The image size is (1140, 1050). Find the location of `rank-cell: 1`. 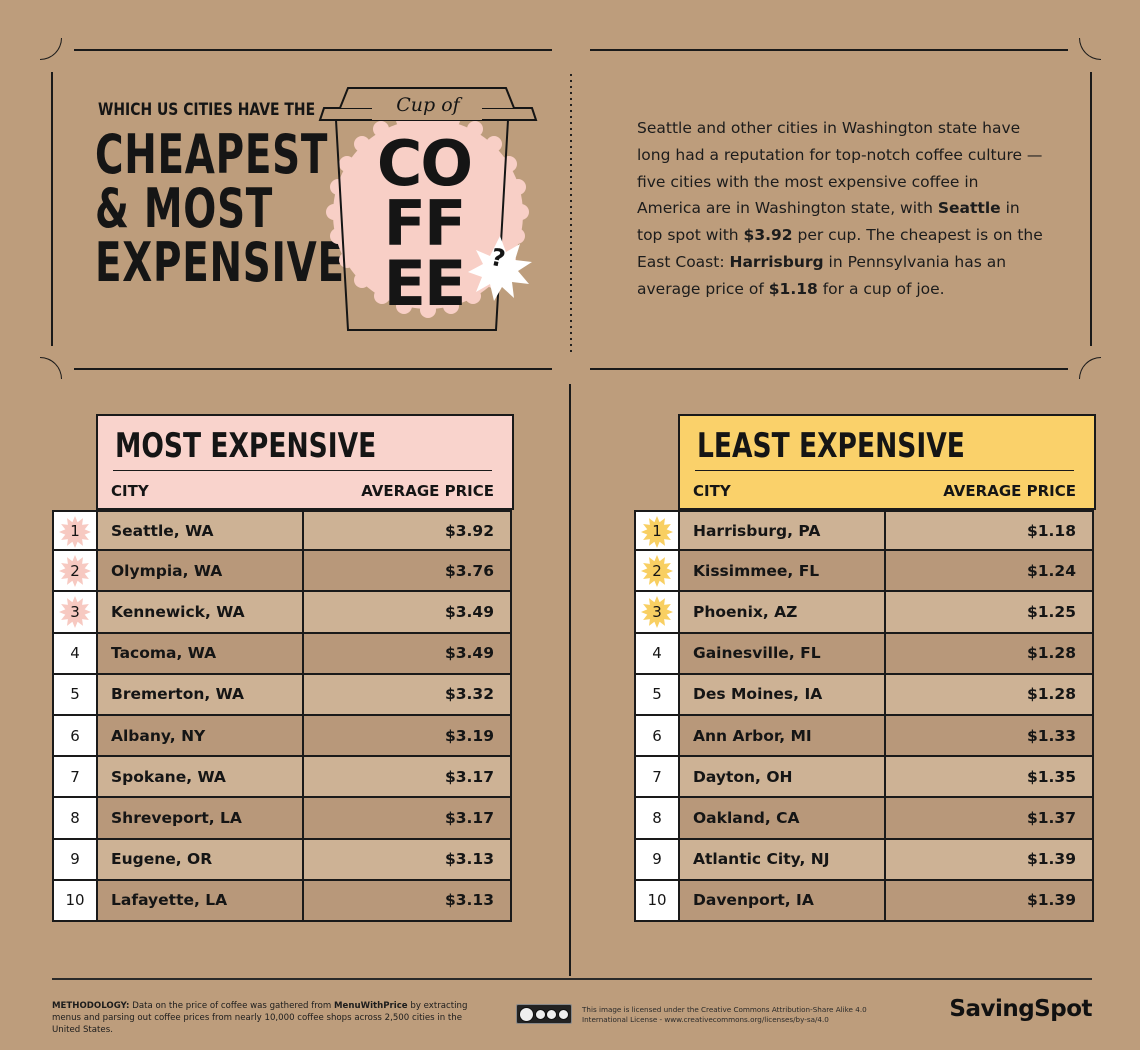

rank-cell: 1 is located at coordinates (76, 531).